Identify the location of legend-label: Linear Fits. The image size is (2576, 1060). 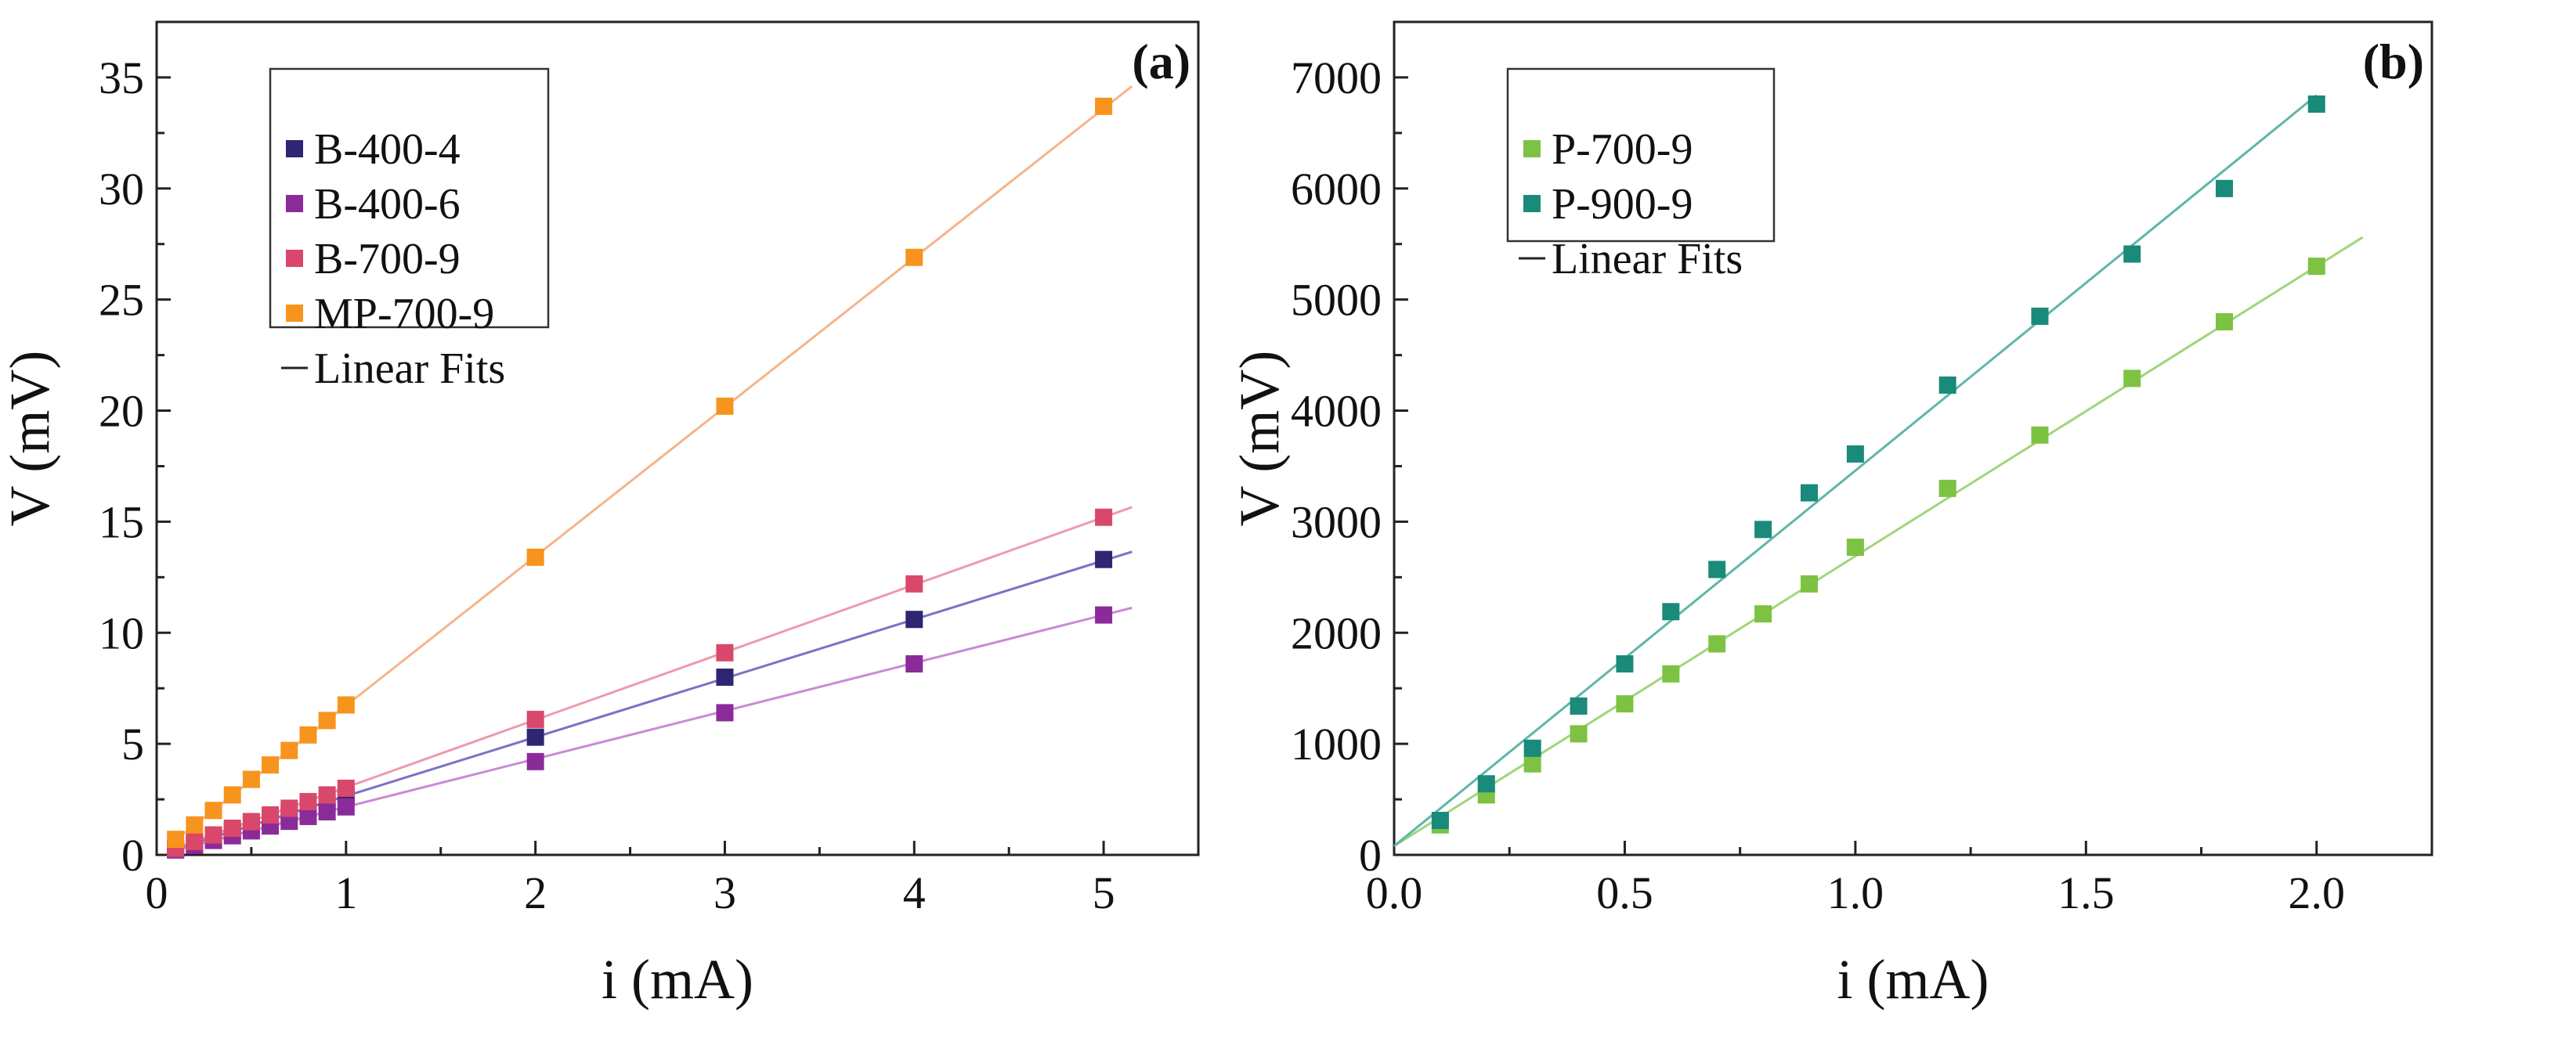
(1647, 259).